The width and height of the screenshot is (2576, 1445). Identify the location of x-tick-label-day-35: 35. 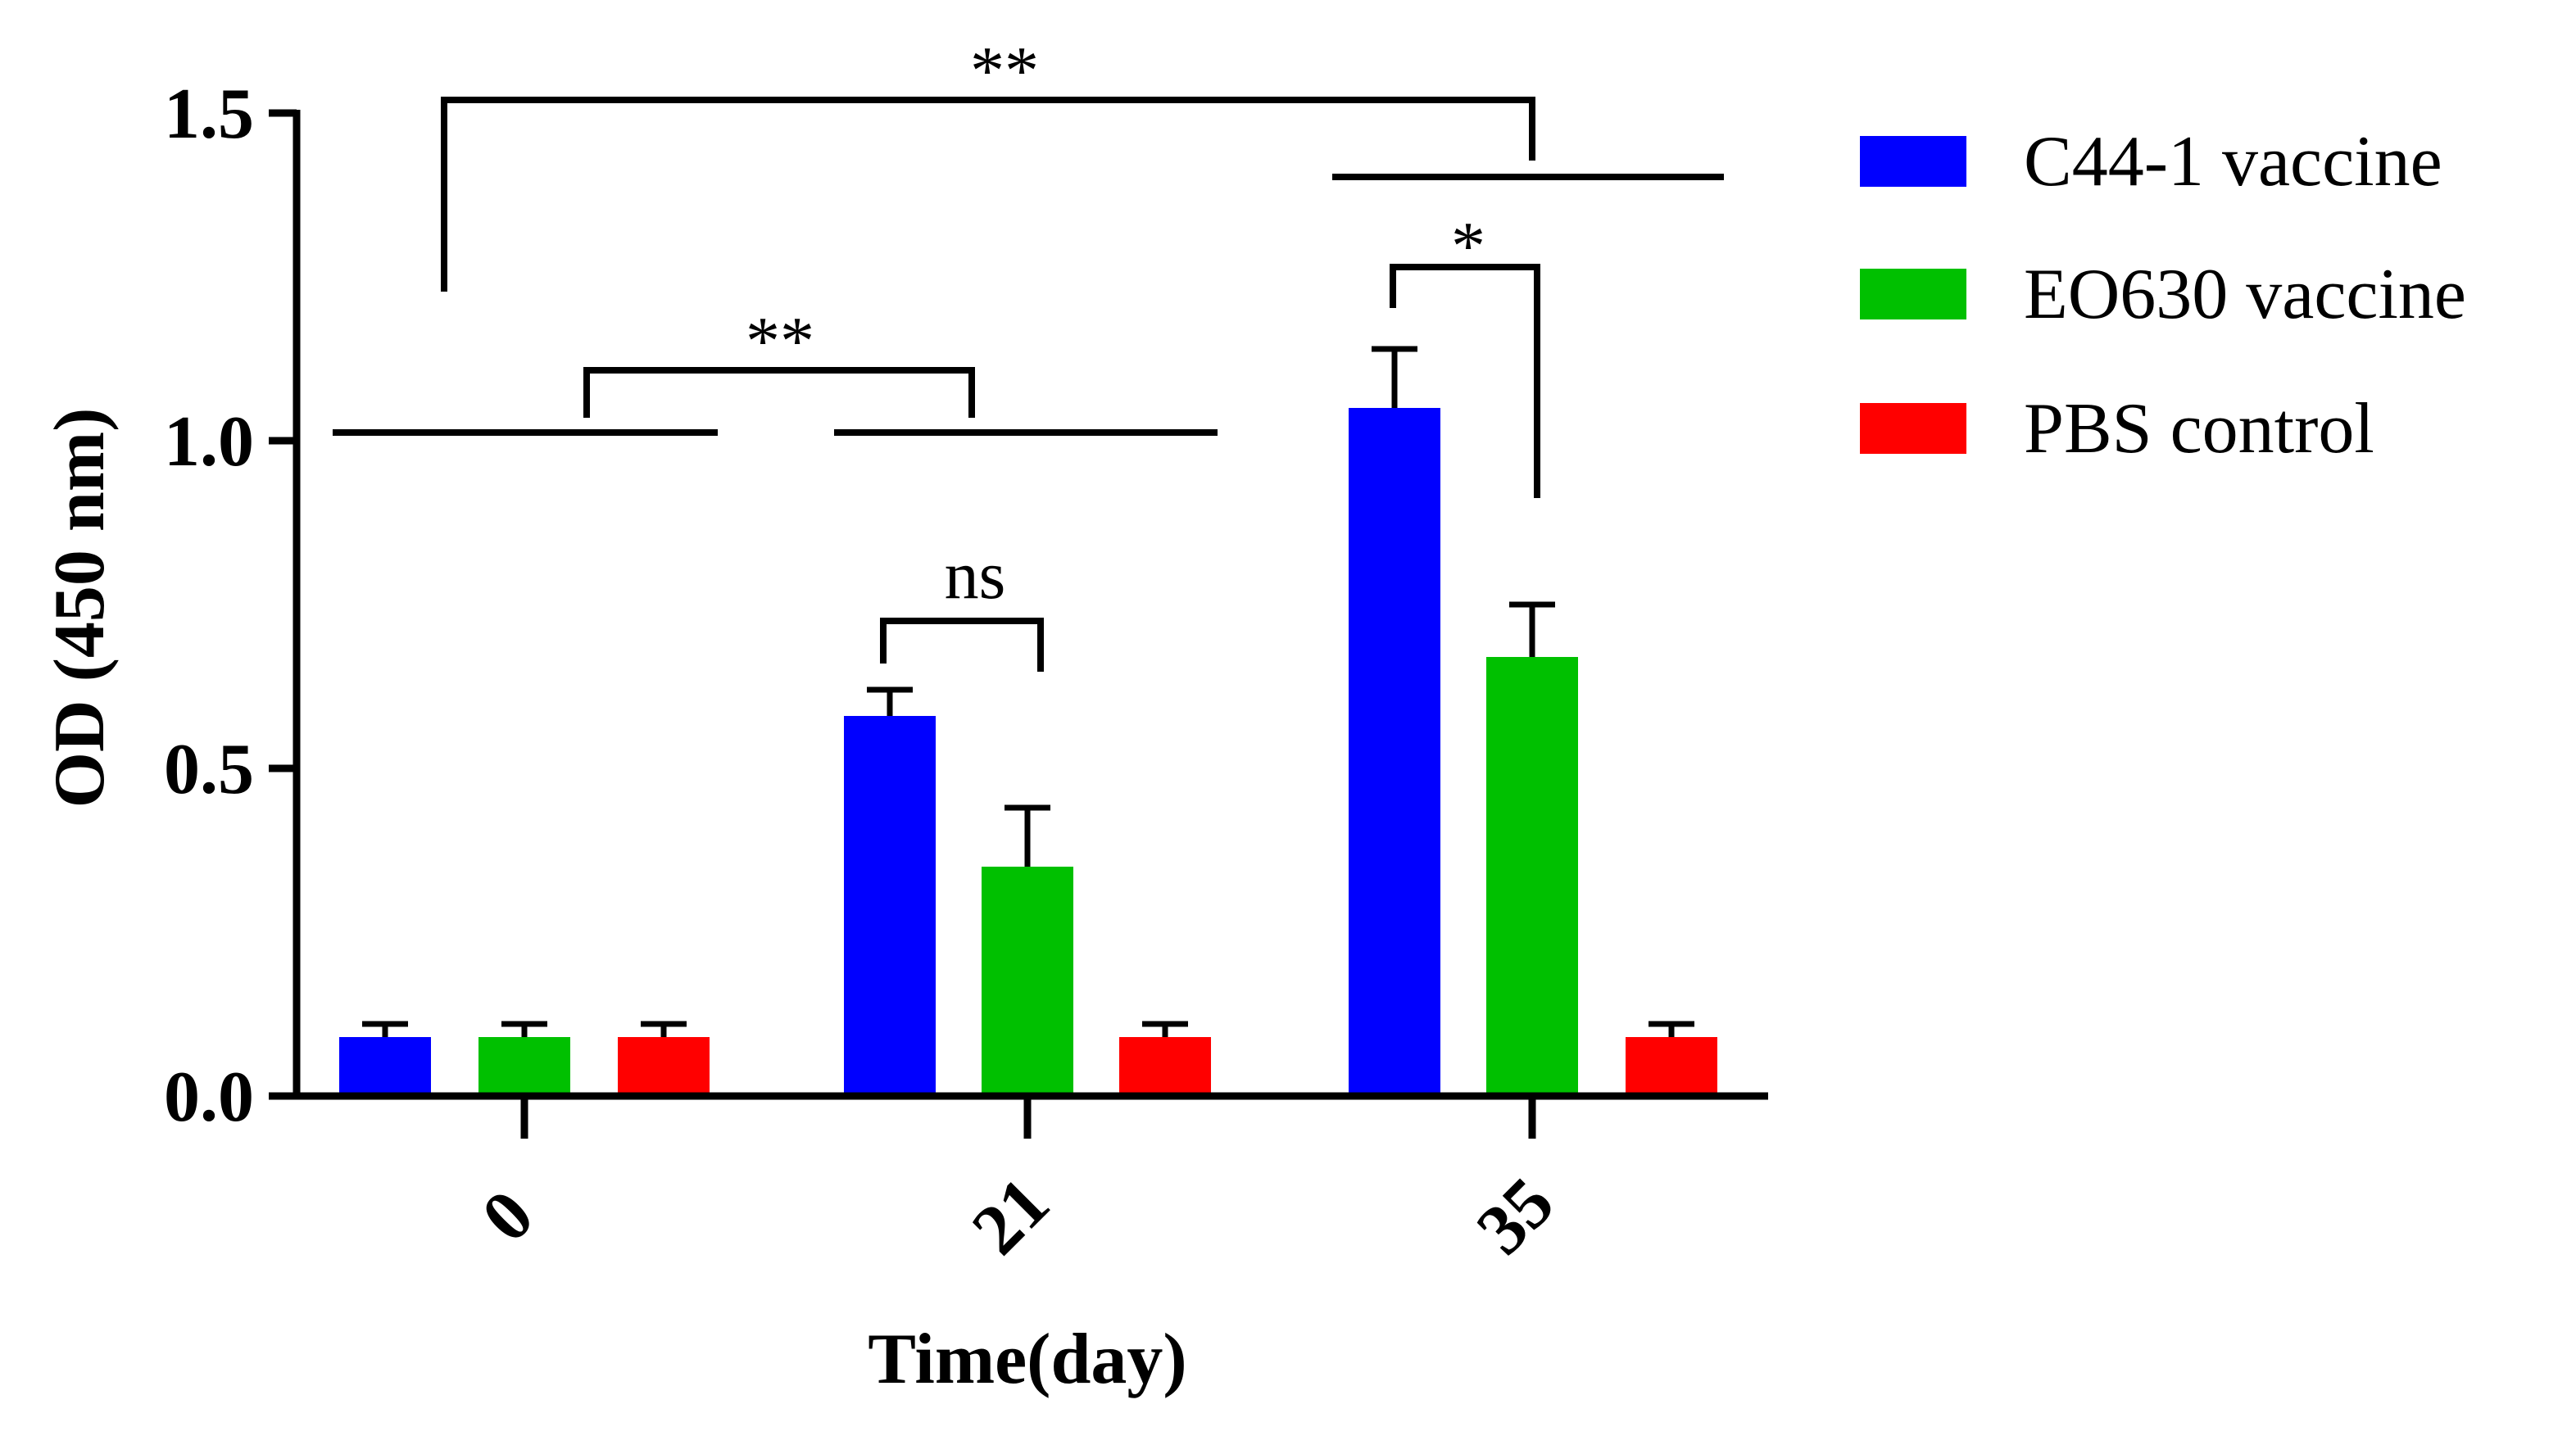
(1515, 1216).